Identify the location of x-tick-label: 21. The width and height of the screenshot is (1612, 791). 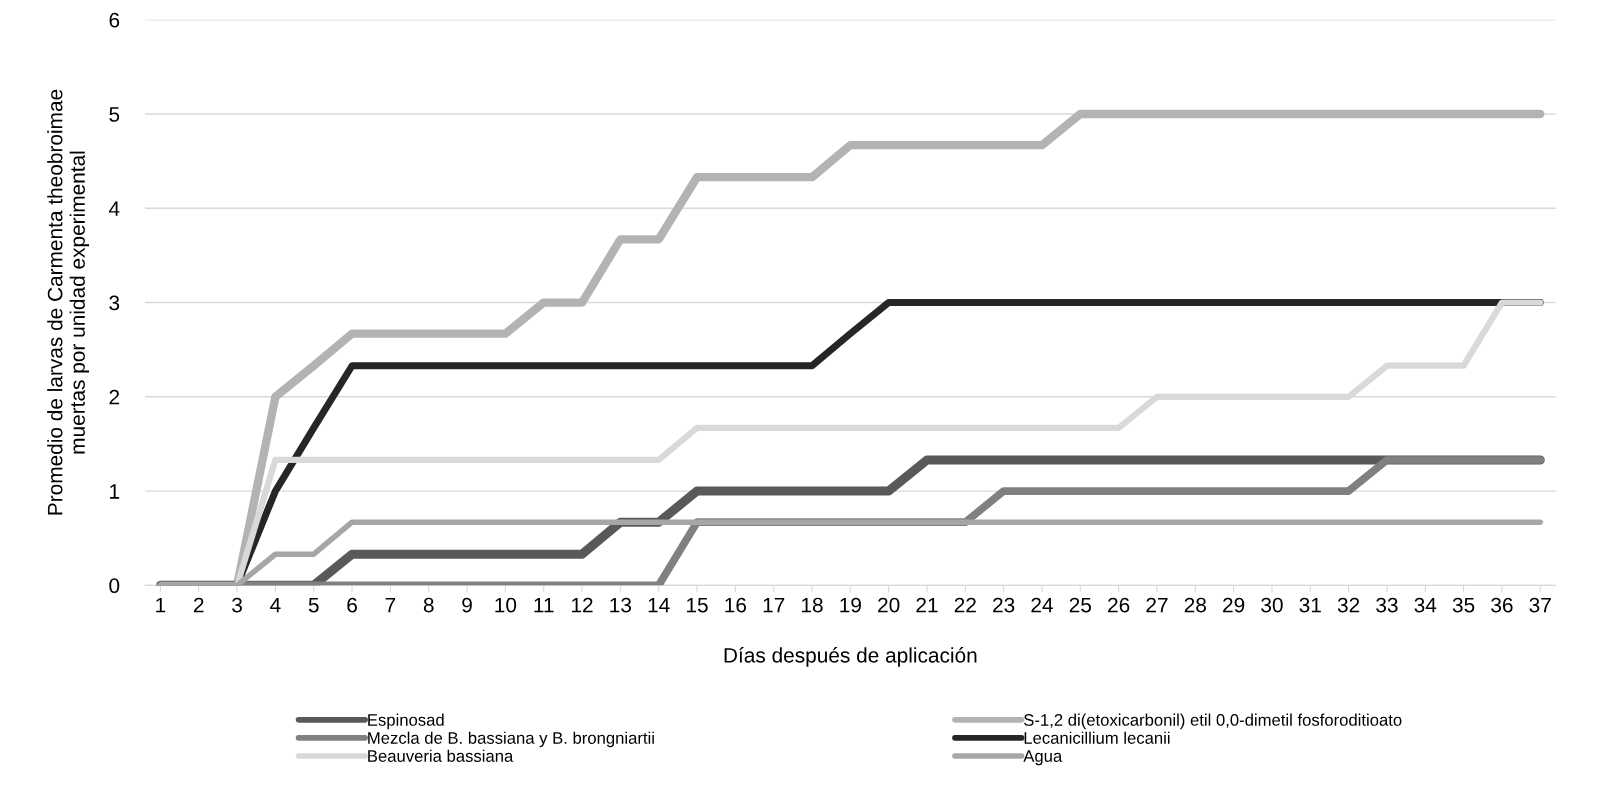
(927, 605).